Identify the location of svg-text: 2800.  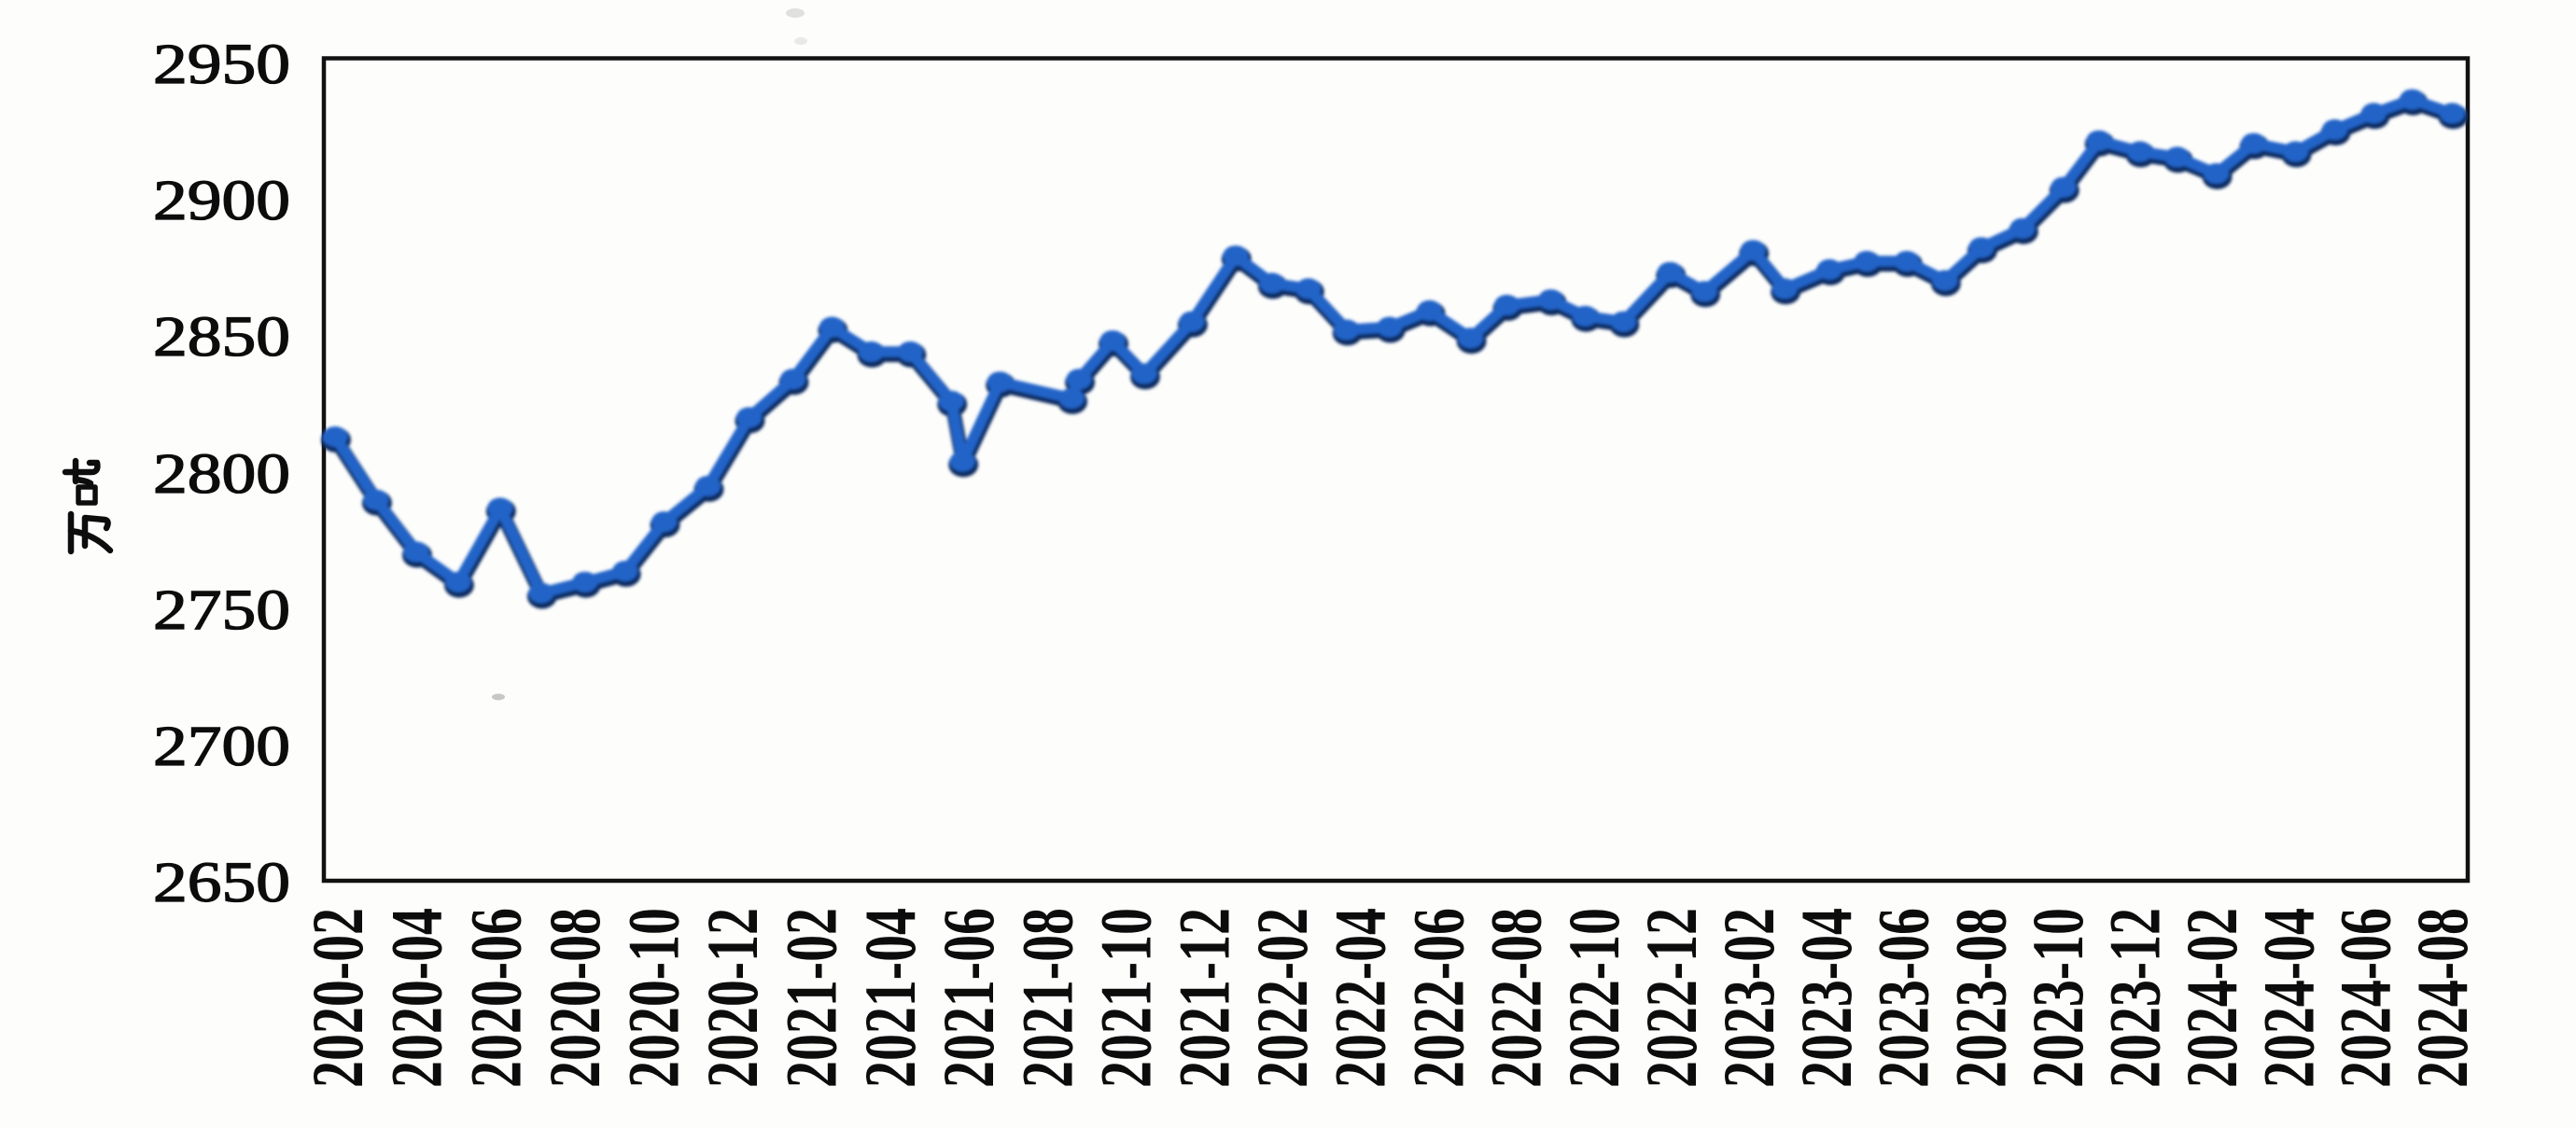
(221, 475).